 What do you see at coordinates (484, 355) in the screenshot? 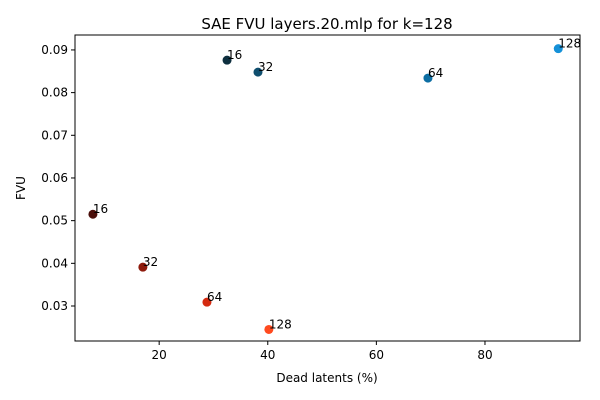
I see `x-tick-label: 80` at bounding box center [484, 355].